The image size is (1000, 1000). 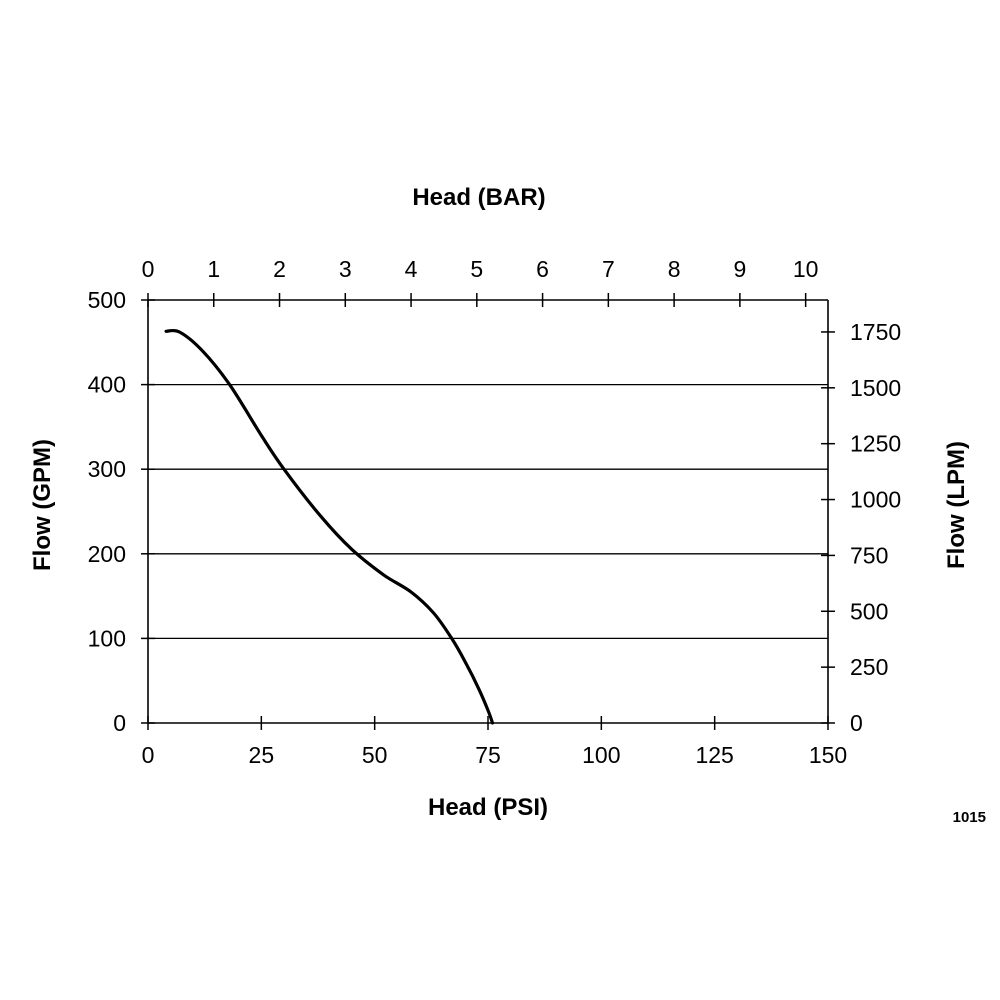 What do you see at coordinates (601, 755) in the screenshot?
I see `bottom-tick-label: 100` at bounding box center [601, 755].